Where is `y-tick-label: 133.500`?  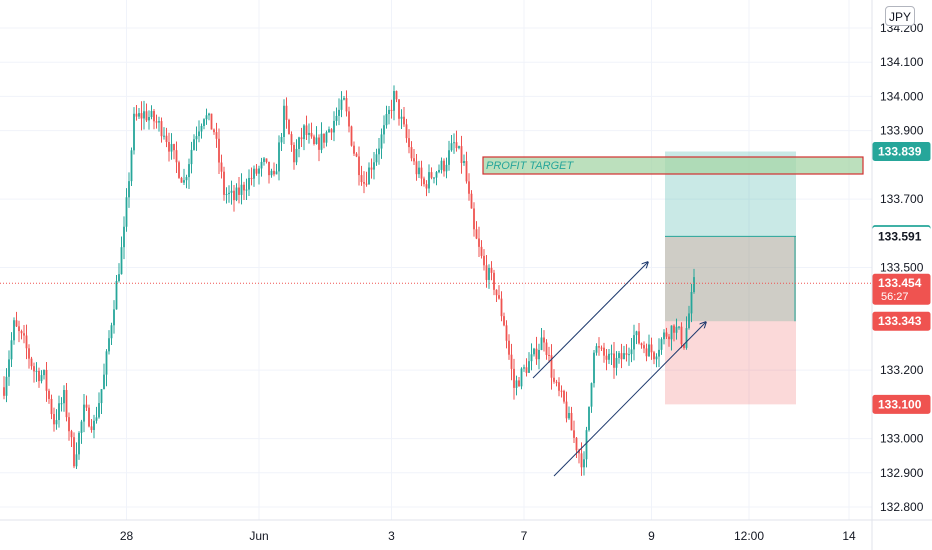 y-tick-label: 133.500 is located at coordinates (902, 268).